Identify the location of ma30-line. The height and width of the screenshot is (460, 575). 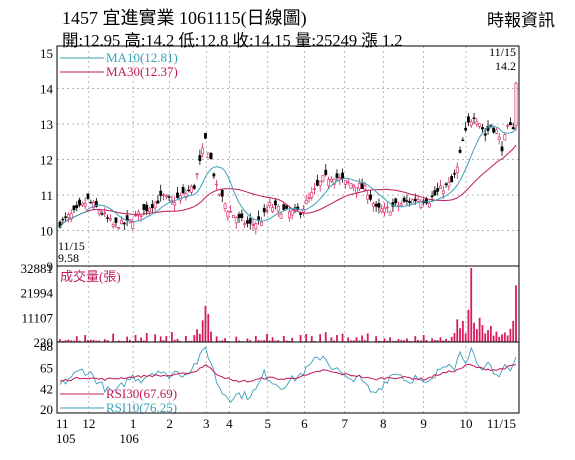
(288, 186).